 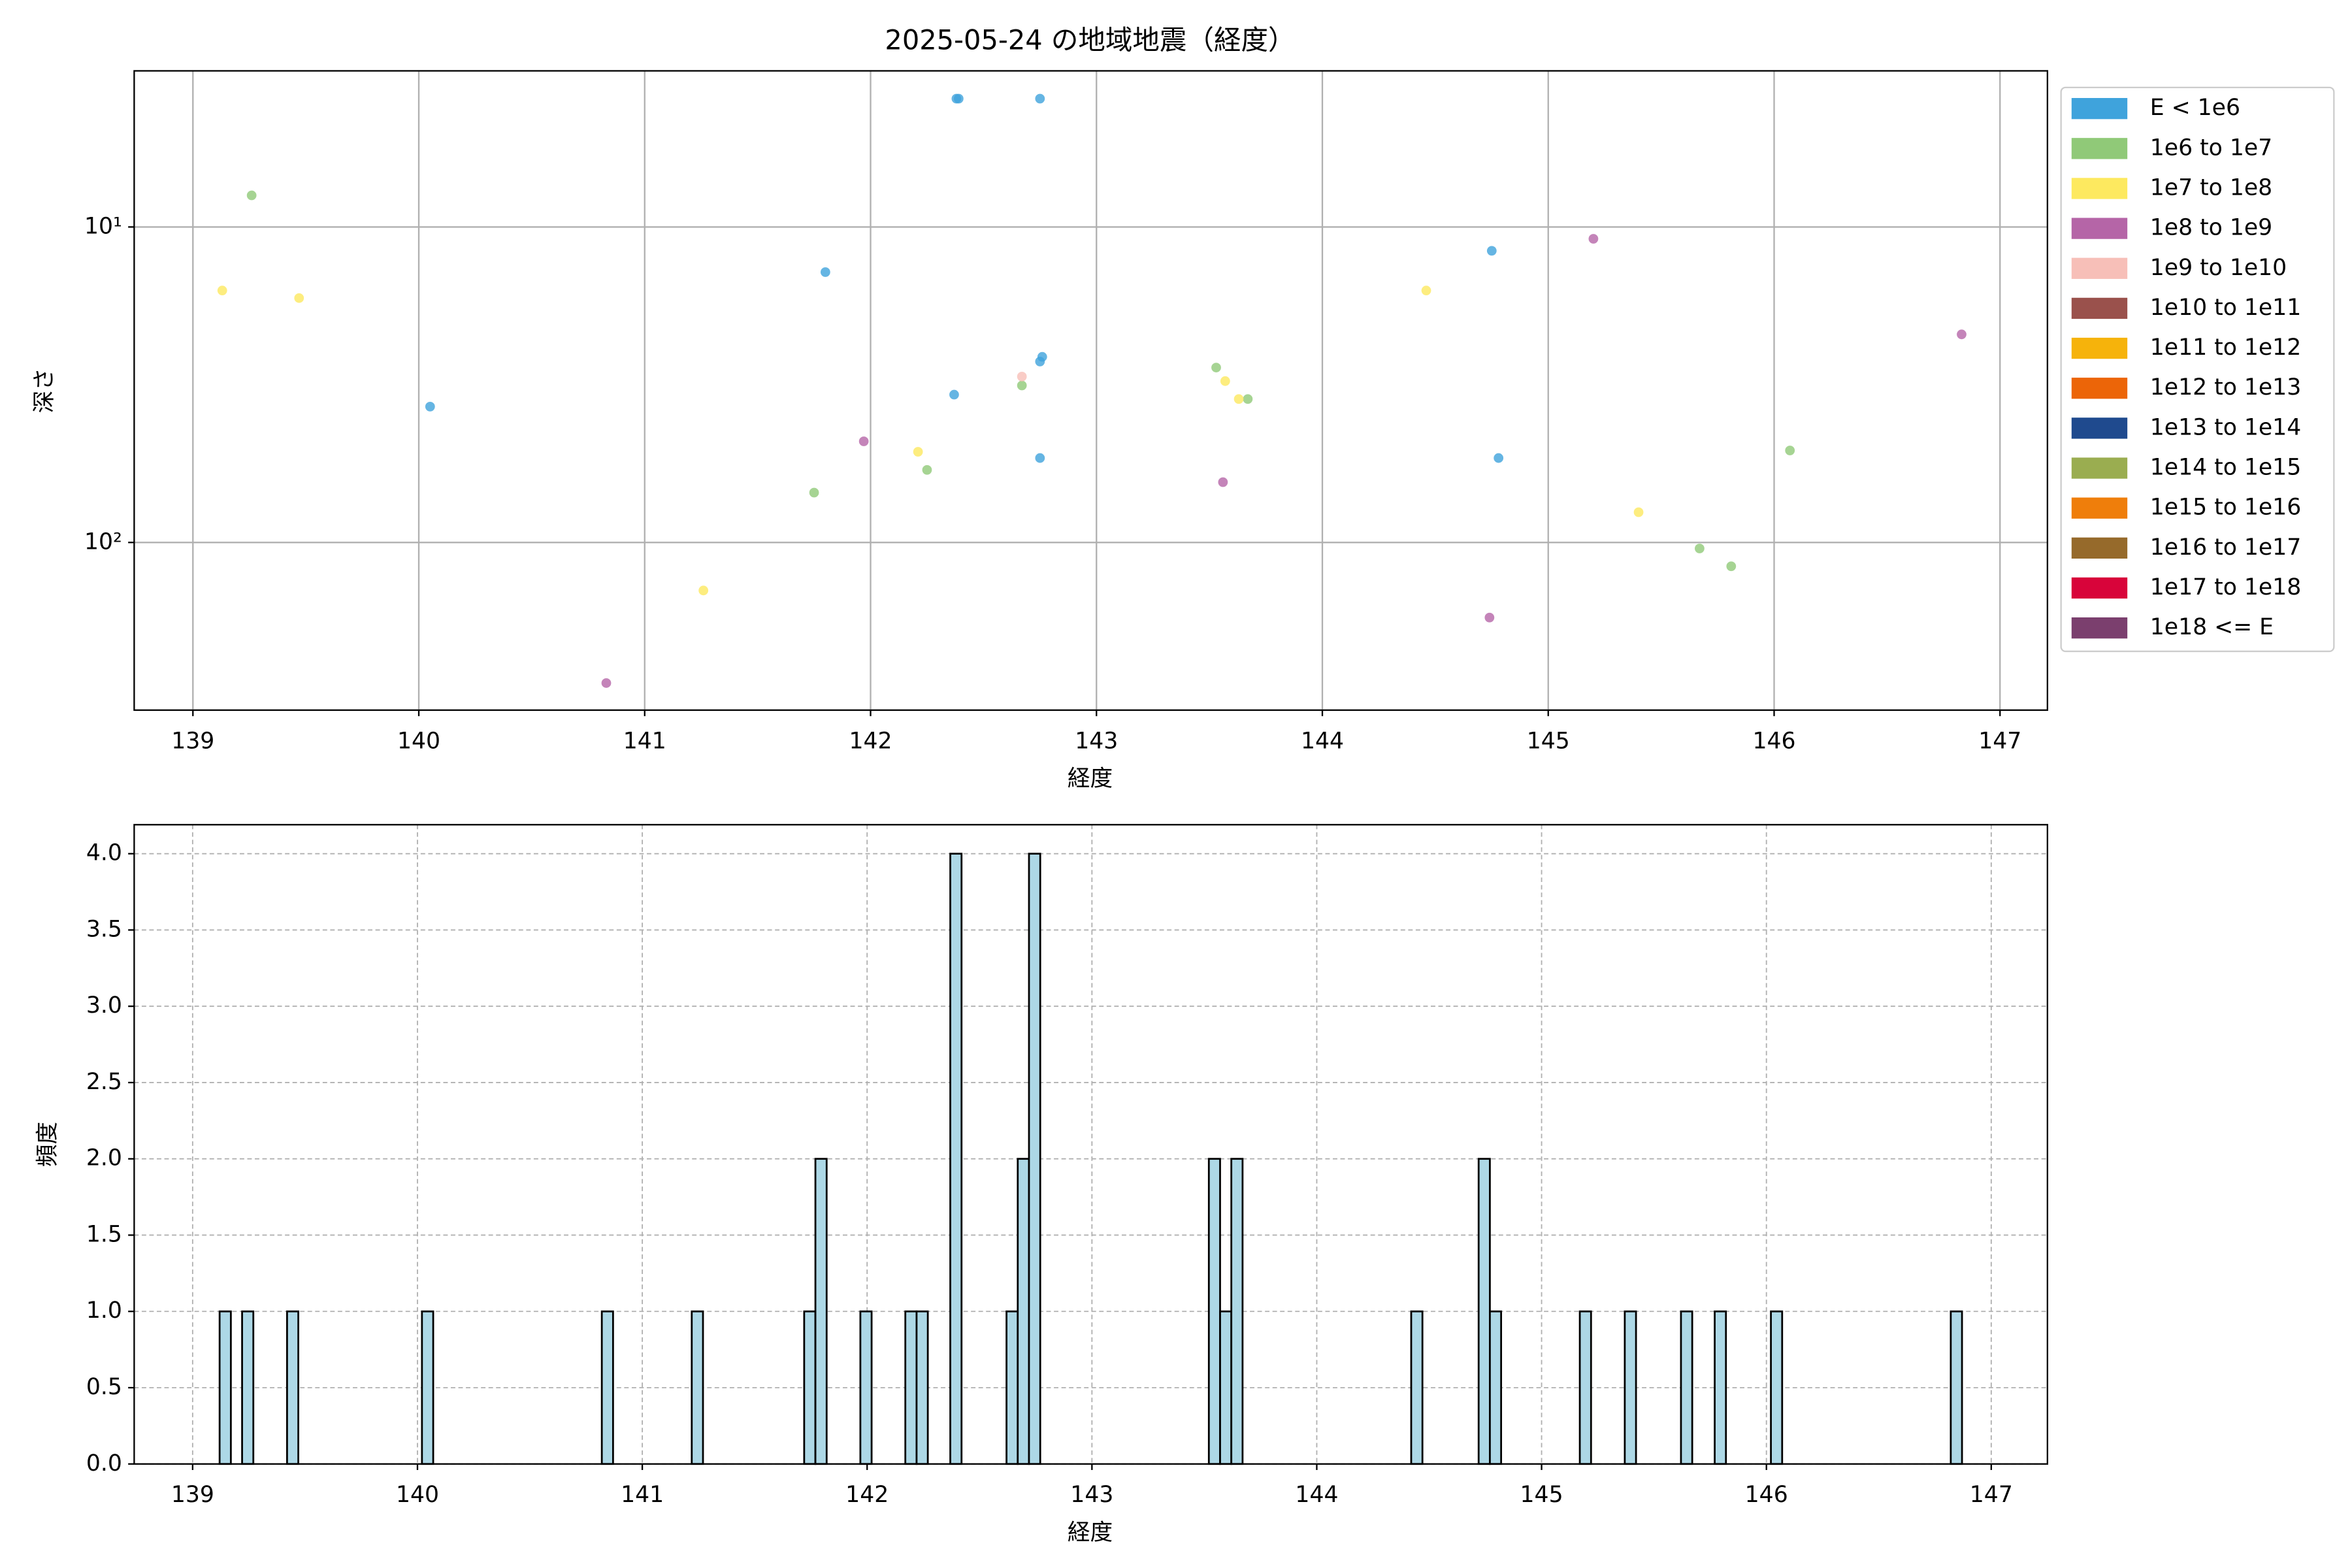 I want to click on legend-label: 1e11 to 1e12, so click(x=2225, y=348).